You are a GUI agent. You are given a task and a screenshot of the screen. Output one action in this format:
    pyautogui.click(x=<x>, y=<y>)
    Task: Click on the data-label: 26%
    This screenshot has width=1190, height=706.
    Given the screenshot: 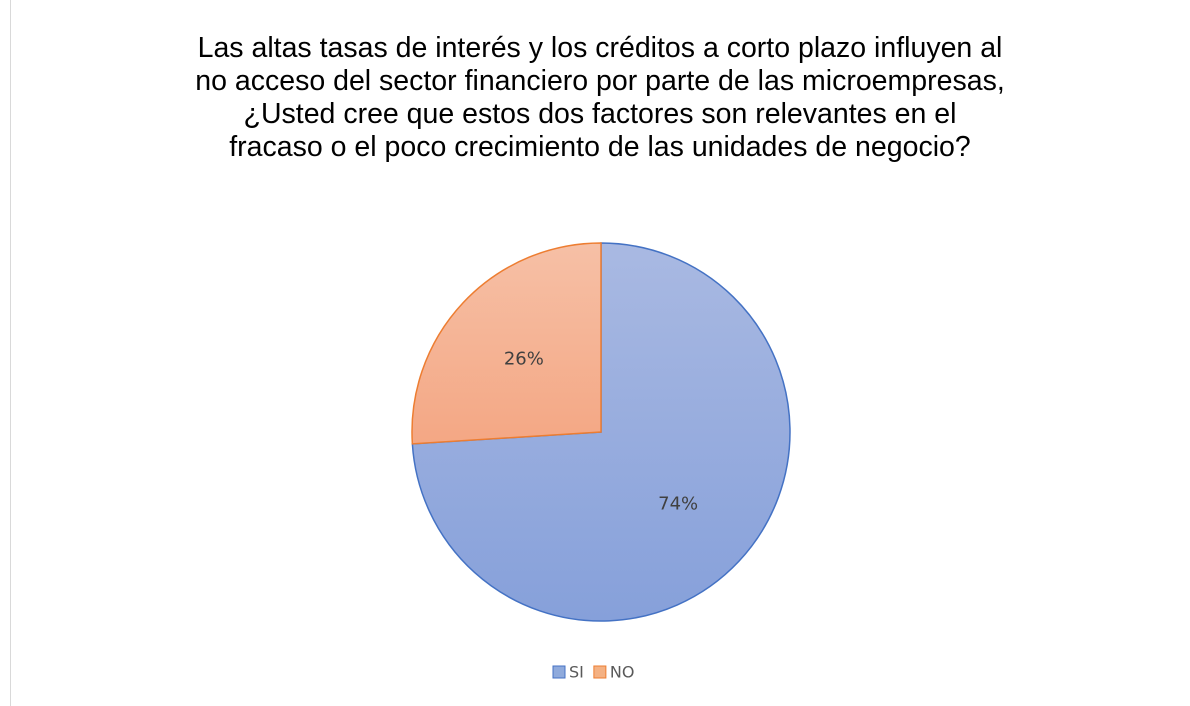 What is the action you would take?
    pyautogui.click(x=524, y=359)
    